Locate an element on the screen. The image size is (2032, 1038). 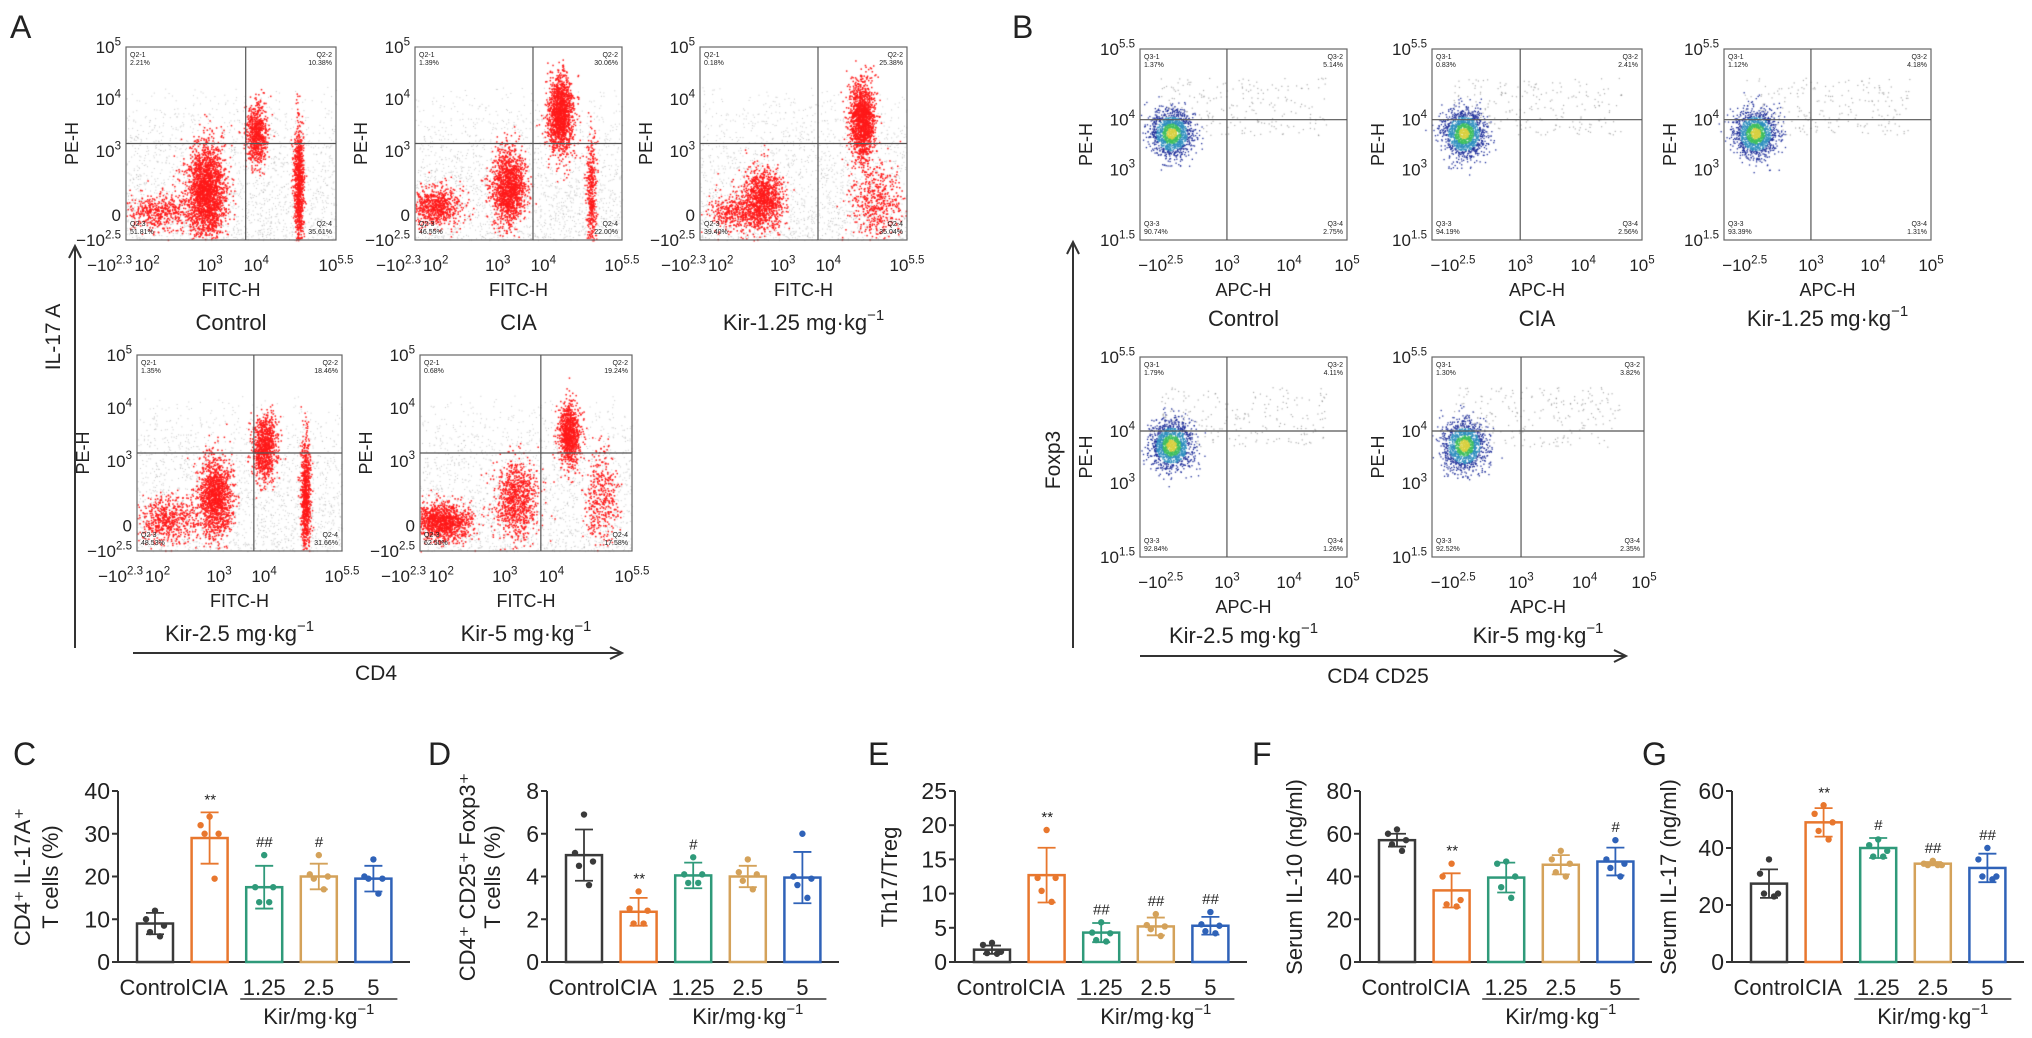
quadrant-name: Q3-2 is located at coordinates (1632, 365).